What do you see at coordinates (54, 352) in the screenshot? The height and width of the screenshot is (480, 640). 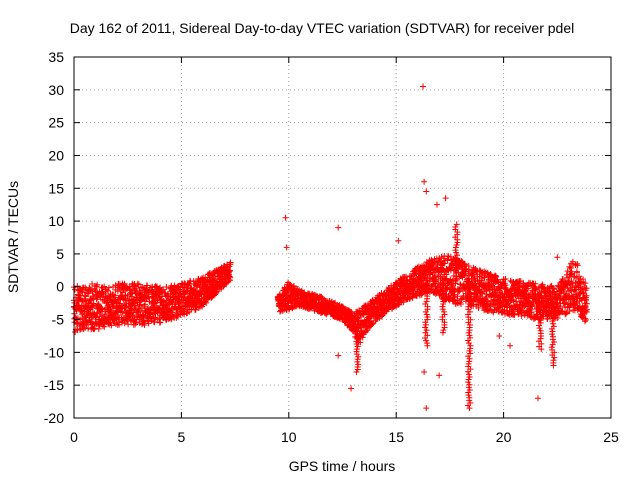 I see `y-tick-label: -10` at bounding box center [54, 352].